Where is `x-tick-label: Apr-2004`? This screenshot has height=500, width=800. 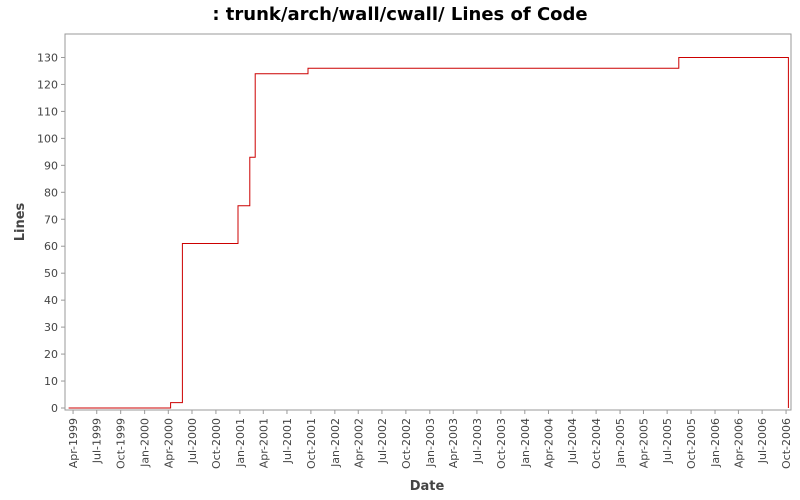
x-tick-label: Apr-2004 is located at coordinates (548, 443).